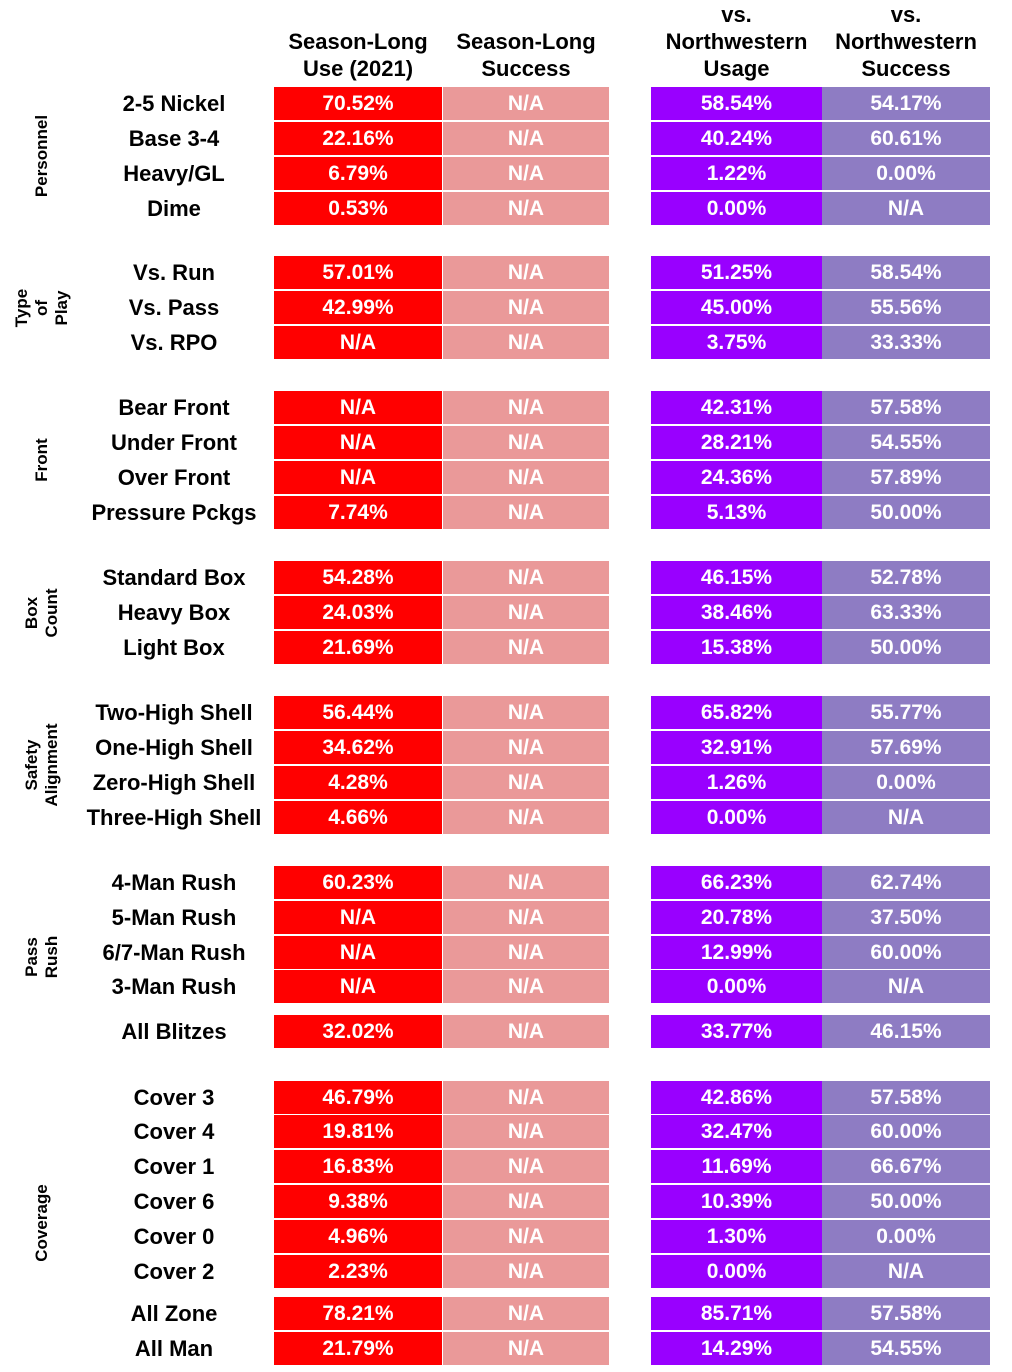 The image size is (1012, 1372). I want to click on cell-nw-usage: 85.71%, so click(736, 1313).